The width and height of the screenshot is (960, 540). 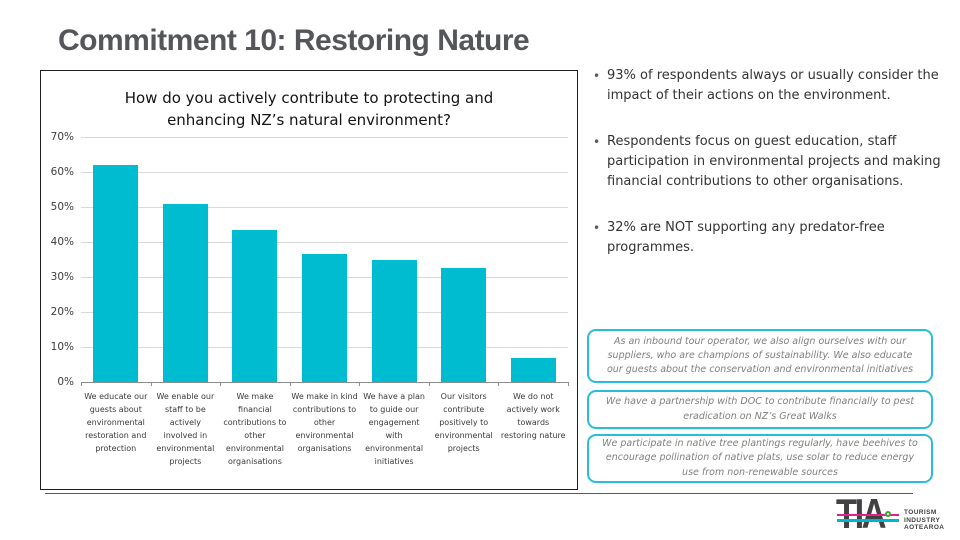 What do you see at coordinates (62, 207) in the screenshot?
I see `y-tick-label: 50%` at bounding box center [62, 207].